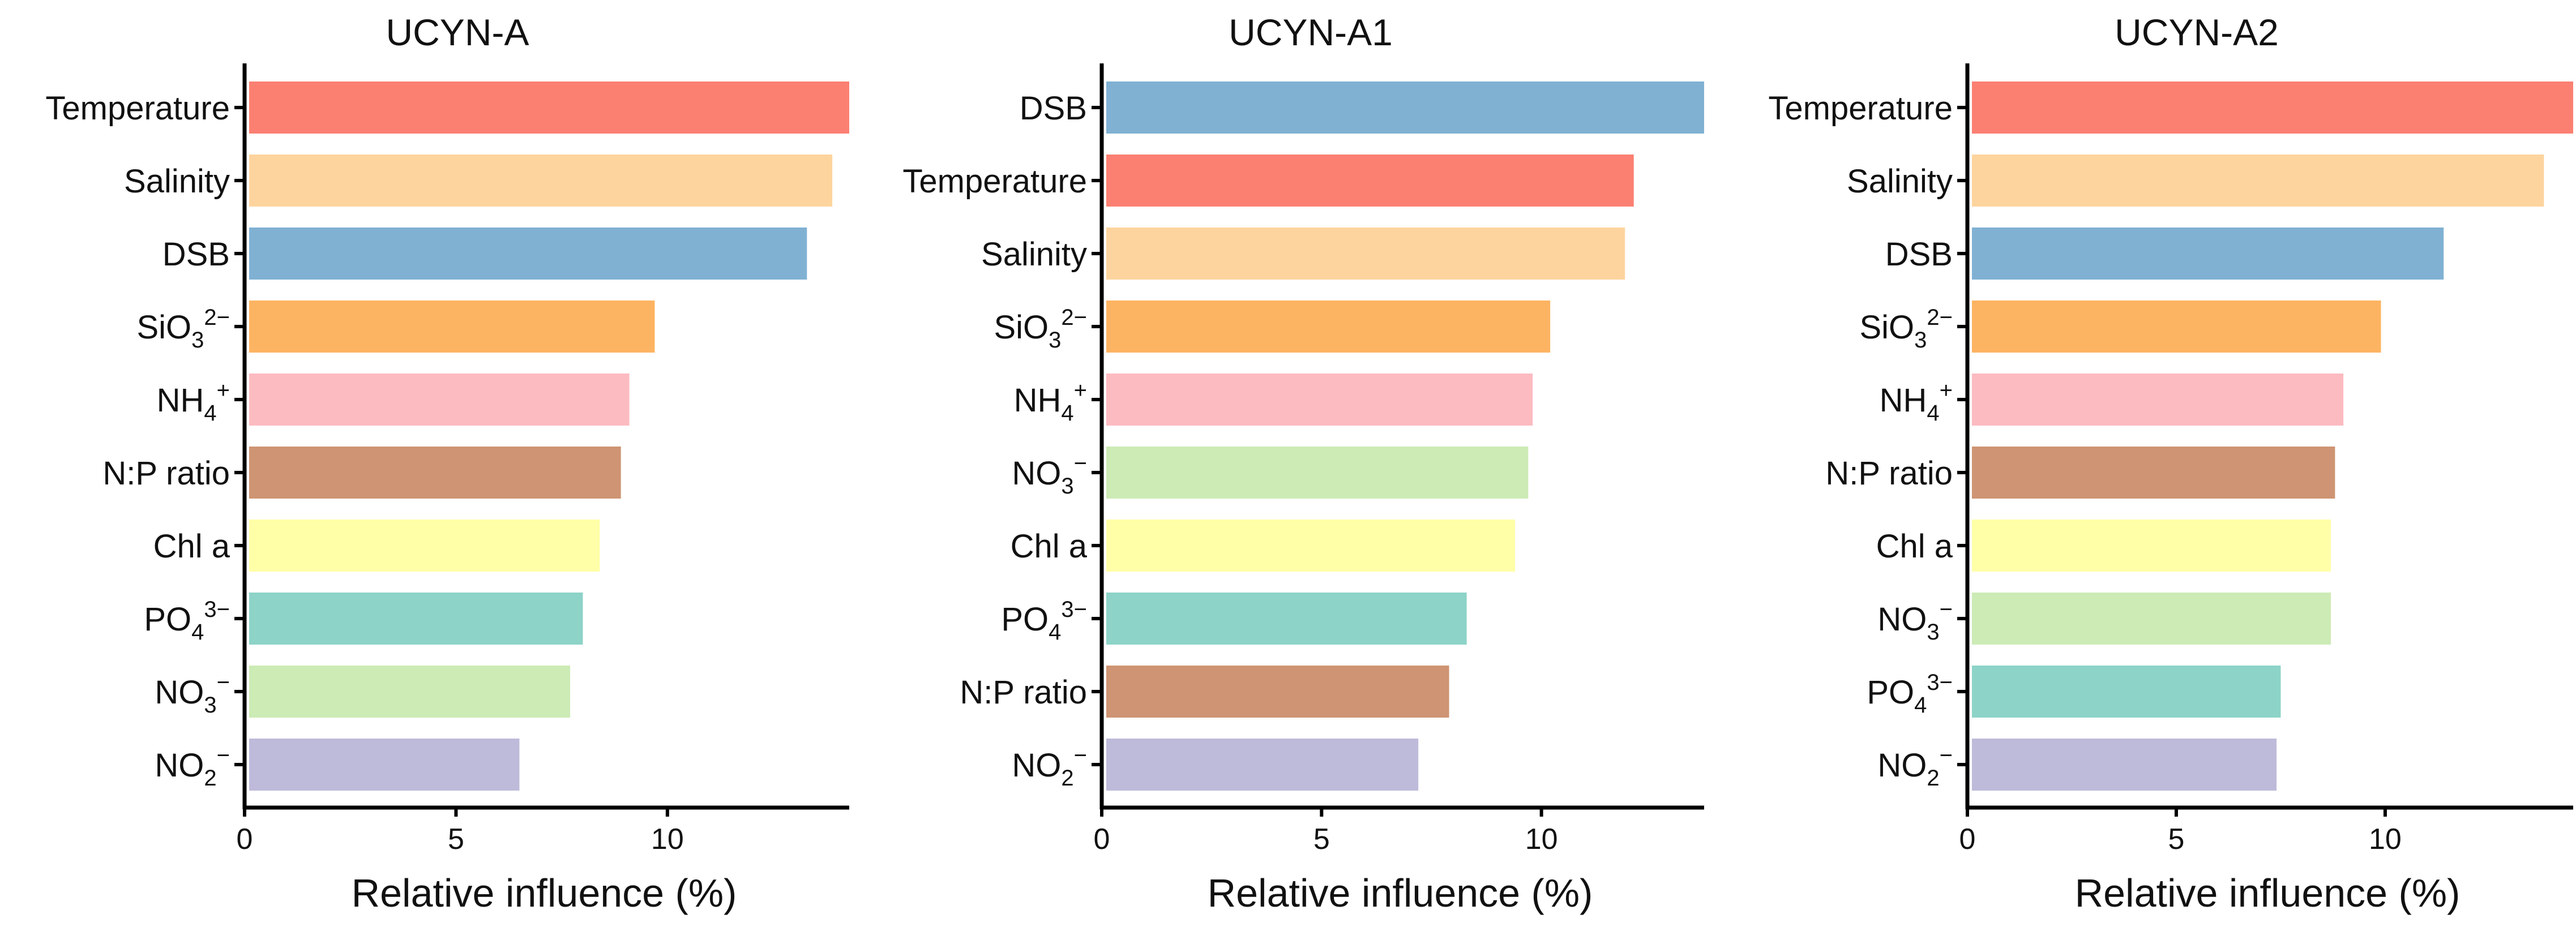  Describe the element at coordinates (1055, 340) in the screenshot. I see `category-label-subscript: 3` at that location.